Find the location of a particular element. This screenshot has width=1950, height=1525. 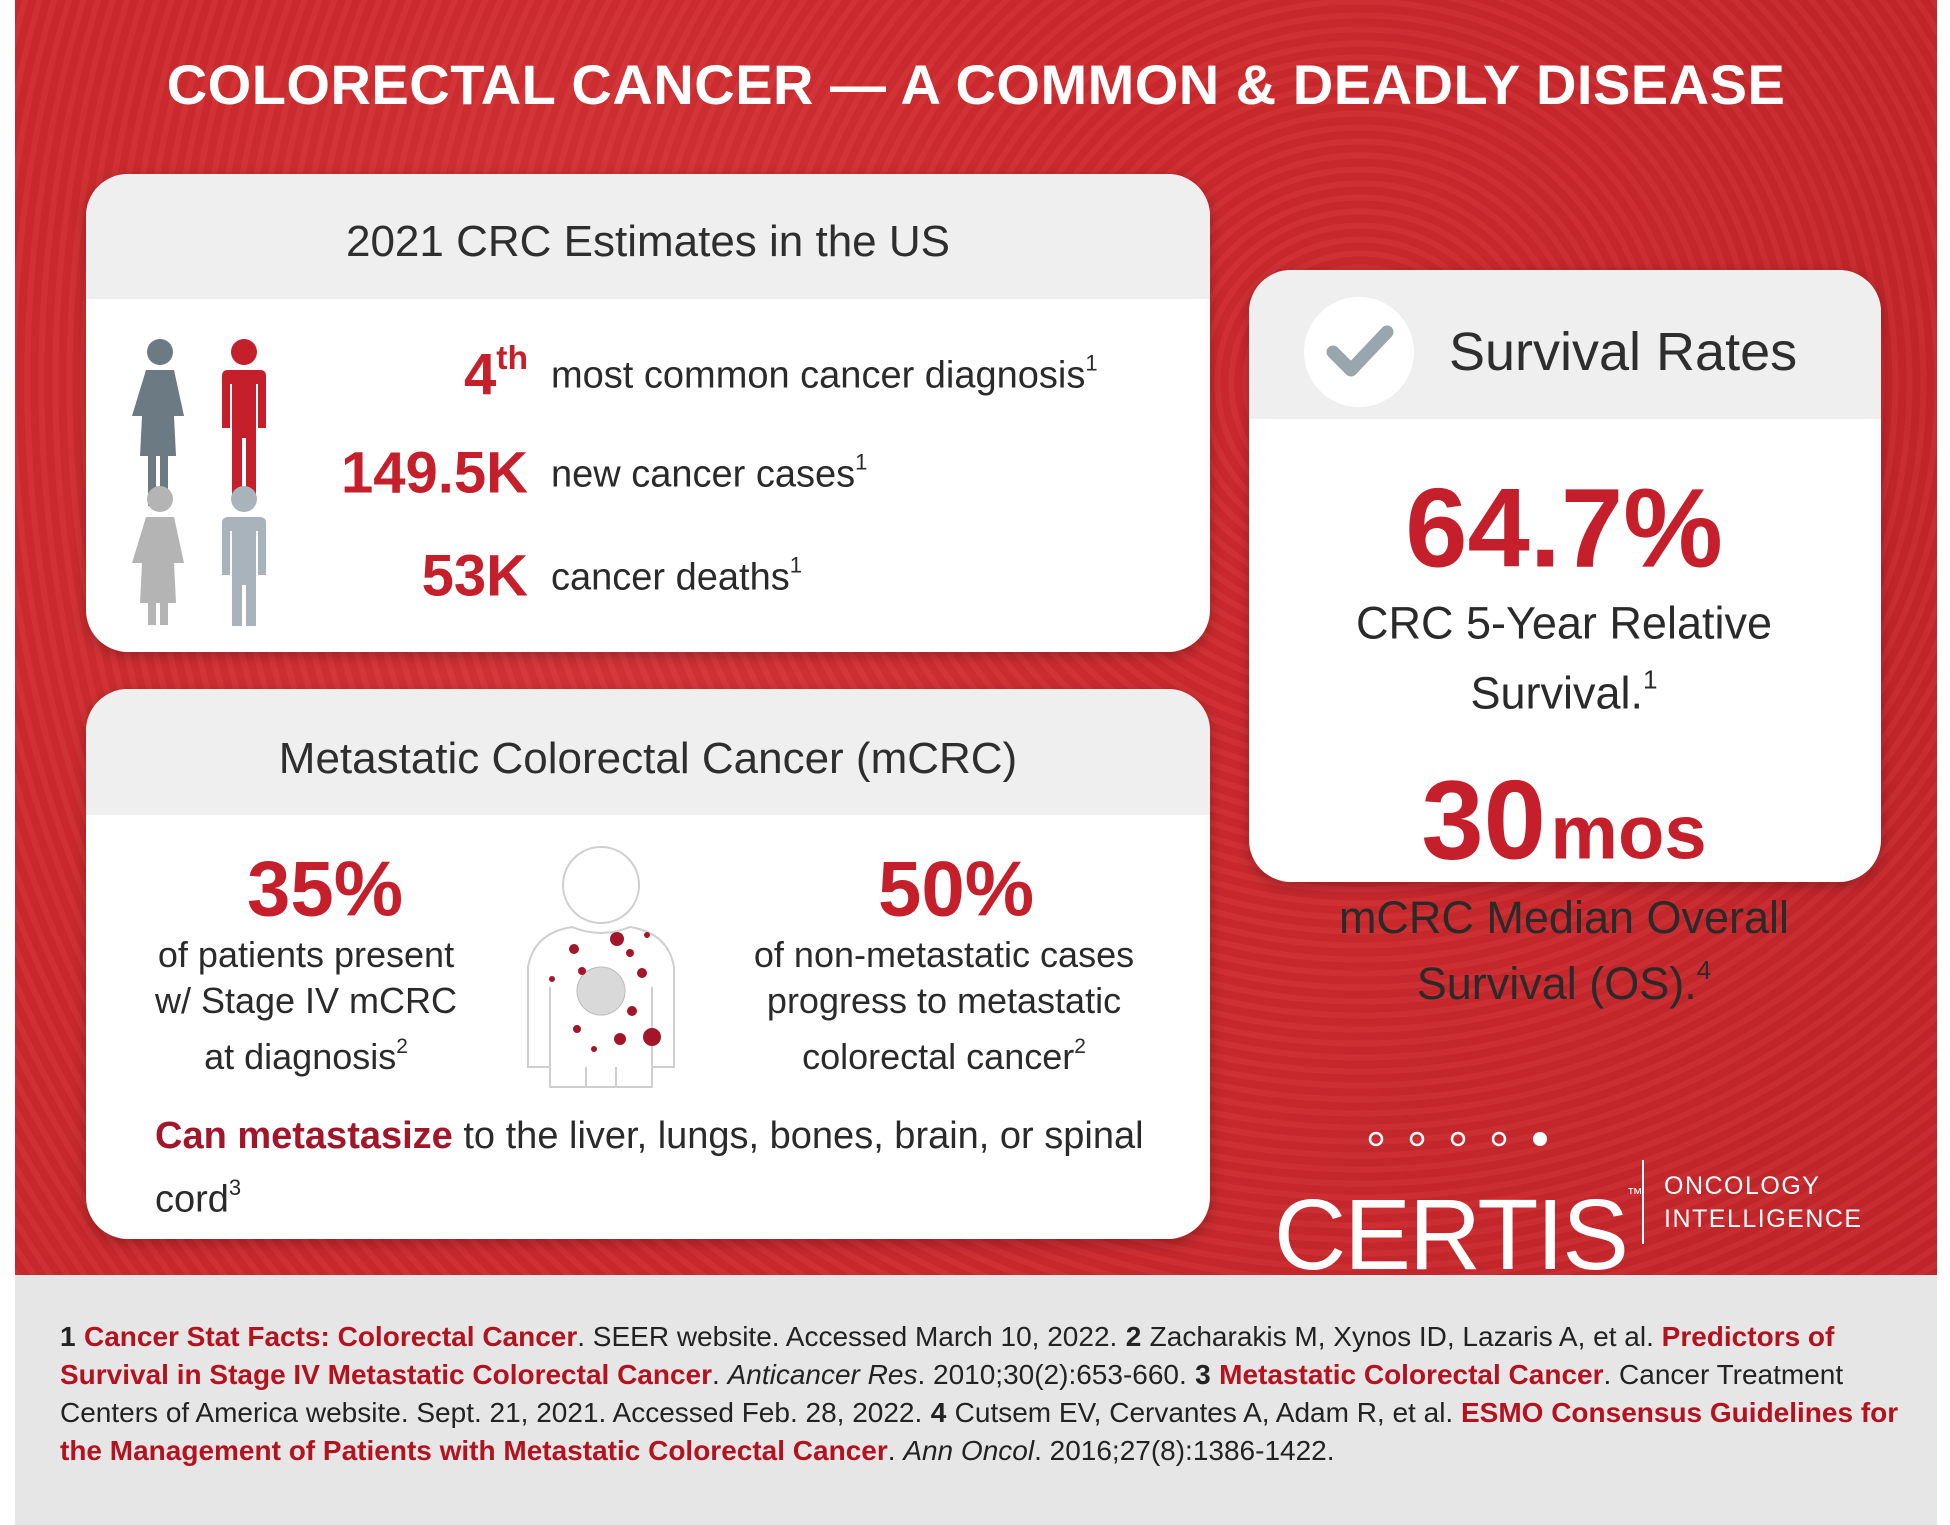

logo-trademark: ™ is located at coordinates (1634, 1194).